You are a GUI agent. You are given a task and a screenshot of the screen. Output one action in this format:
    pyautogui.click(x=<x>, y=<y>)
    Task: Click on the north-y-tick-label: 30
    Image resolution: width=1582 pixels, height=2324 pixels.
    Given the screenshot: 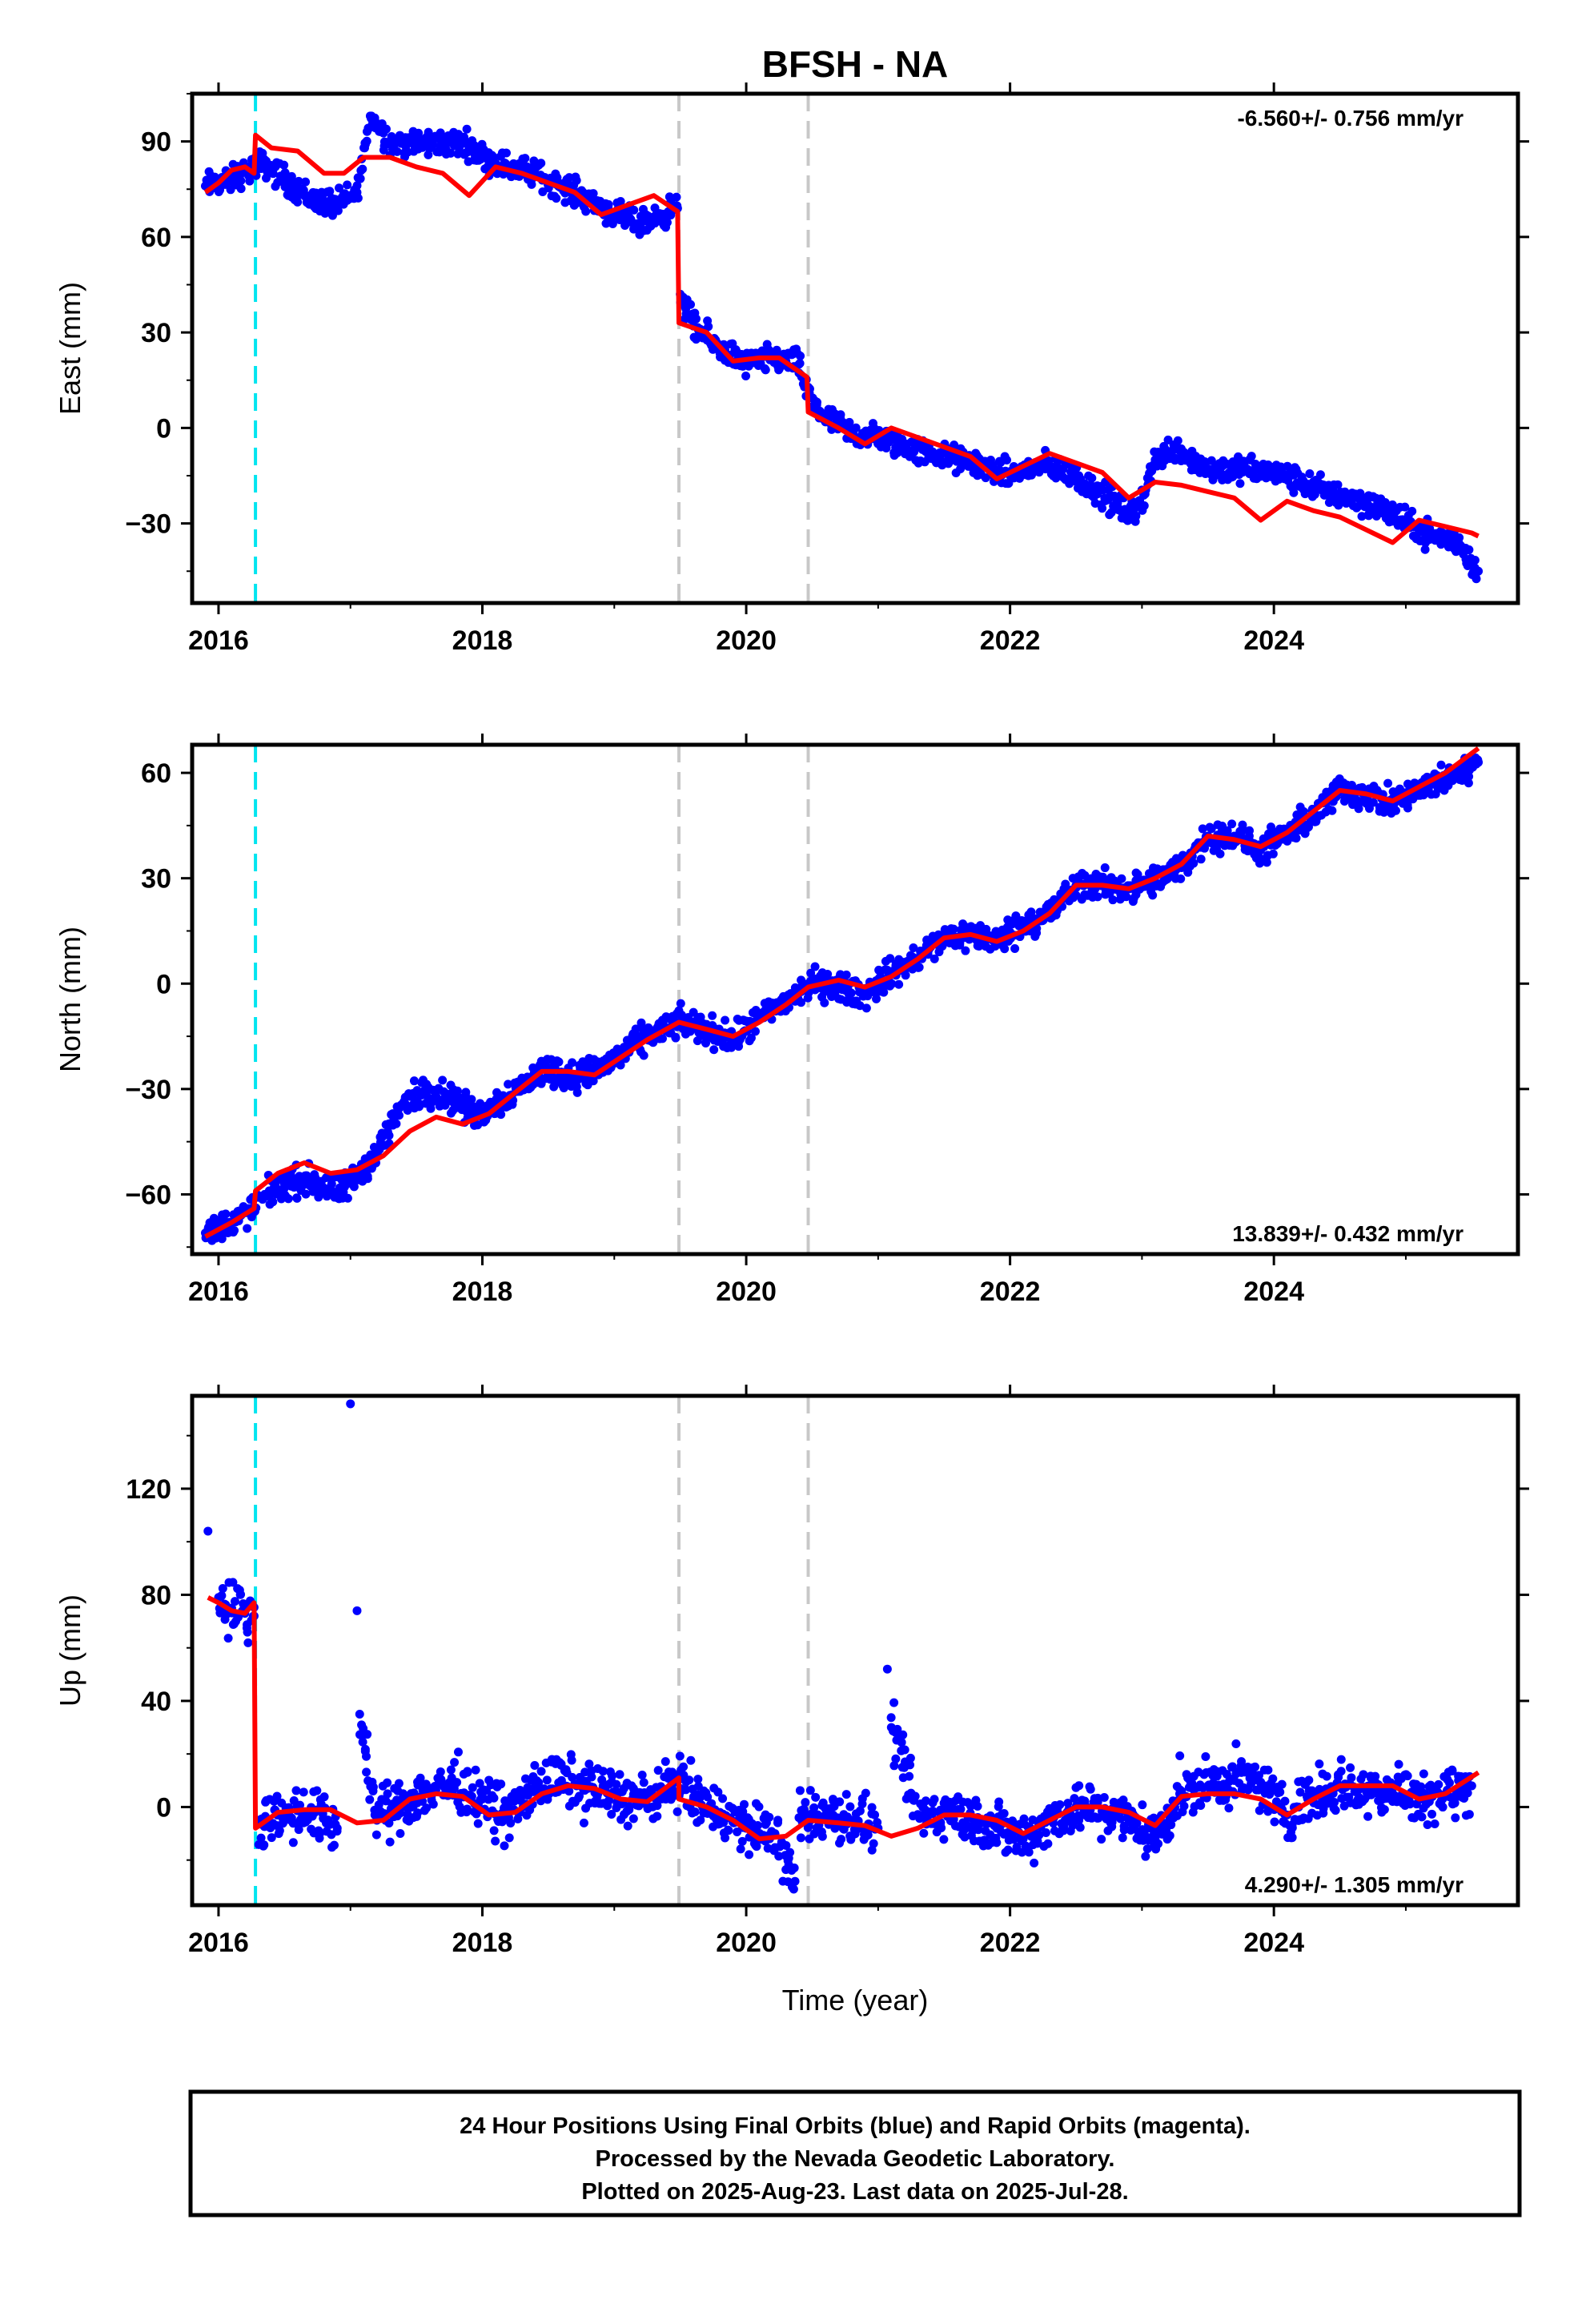 What is the action you would take?
    pyautogui.click(x=156, y=880)
    